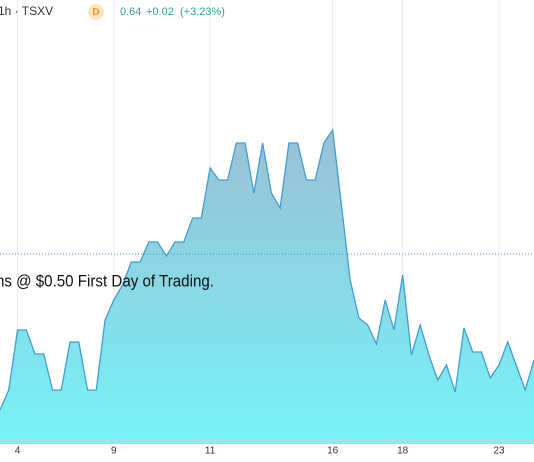 The height and width of the screenshot is (462, 534). What do you see at coordinates (114, 451) in the screenshot?
I see `x-tick-label: 9` at bounding box center [114, 451].